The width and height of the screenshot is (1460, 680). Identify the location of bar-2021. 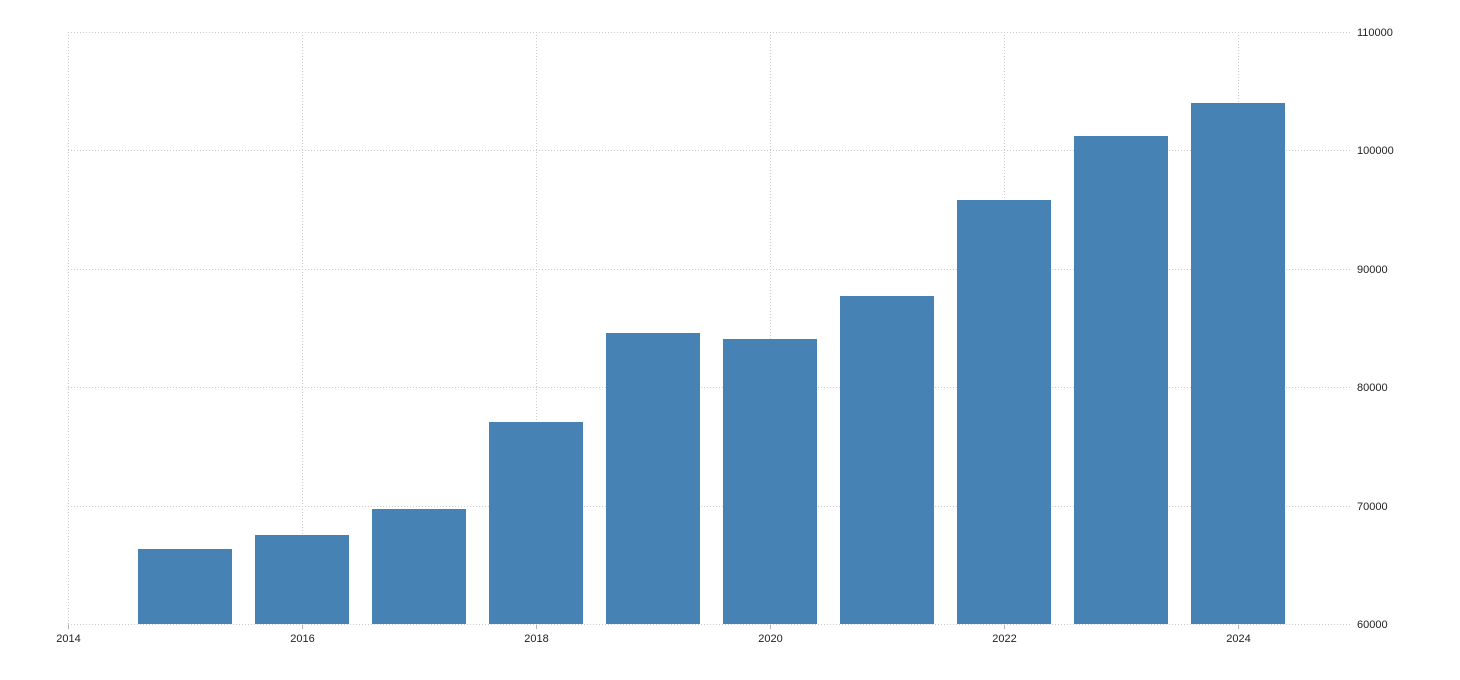
(887, 460).